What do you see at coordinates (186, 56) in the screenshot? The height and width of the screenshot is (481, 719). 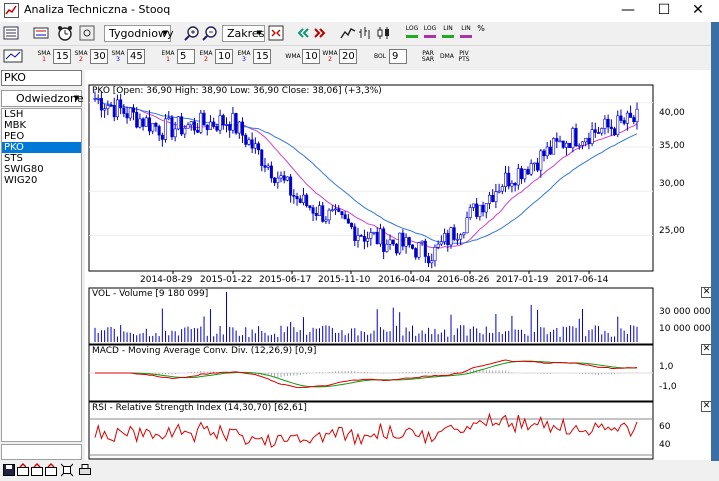 I see `ema1-input: 5` at bounding box center [186, 56].